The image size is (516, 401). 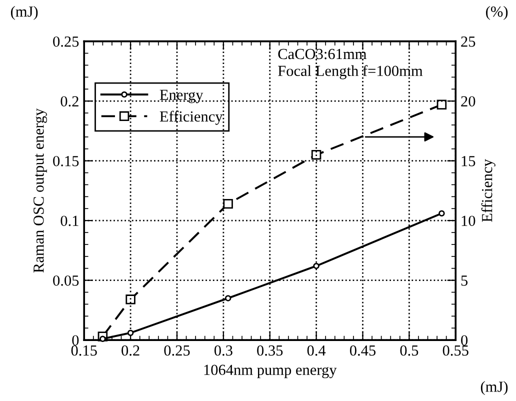 What do you see at coordinates (182, 97) in the screenshot?
I see `legend-label: Energy` at bounding box center [182, 97].